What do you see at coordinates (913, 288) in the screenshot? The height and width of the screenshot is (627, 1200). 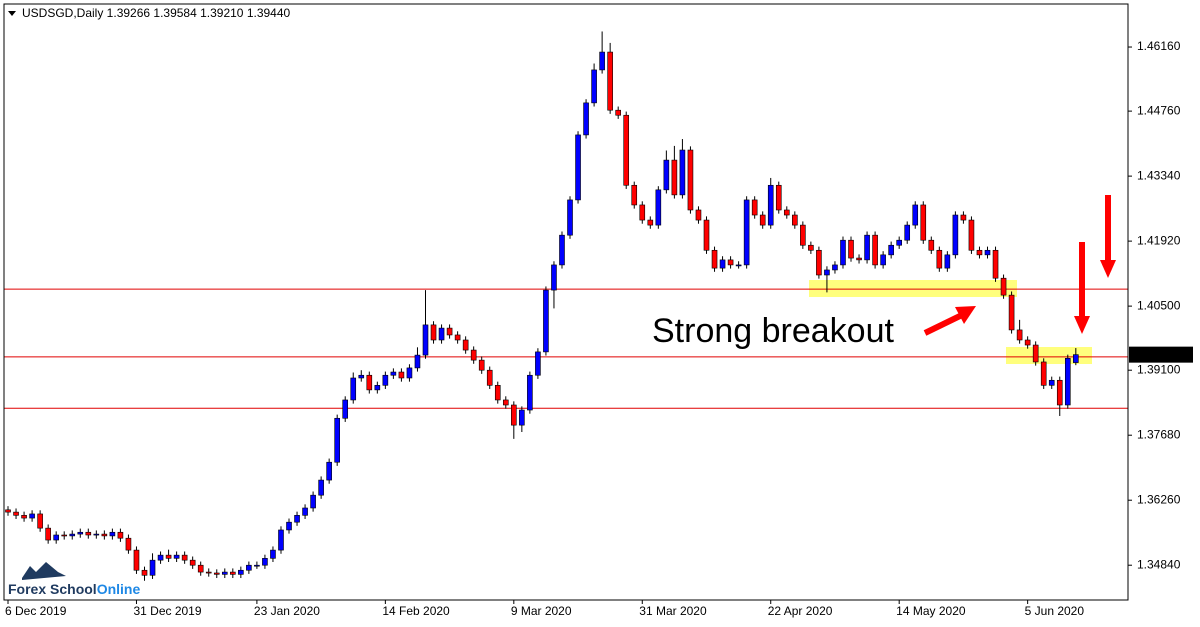 I see `highlight-zone` at bounding box center [913, 288].